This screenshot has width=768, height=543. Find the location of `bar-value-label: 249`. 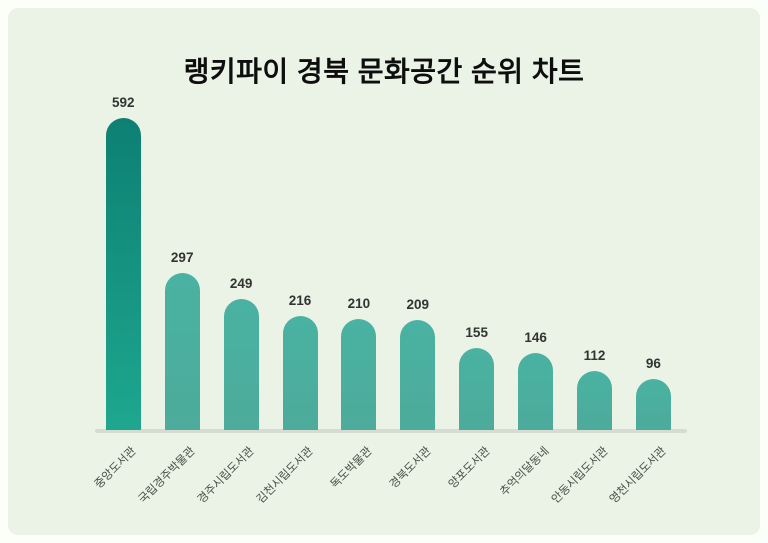

bar-value-label: 249 is located at coordinates (241, 283).